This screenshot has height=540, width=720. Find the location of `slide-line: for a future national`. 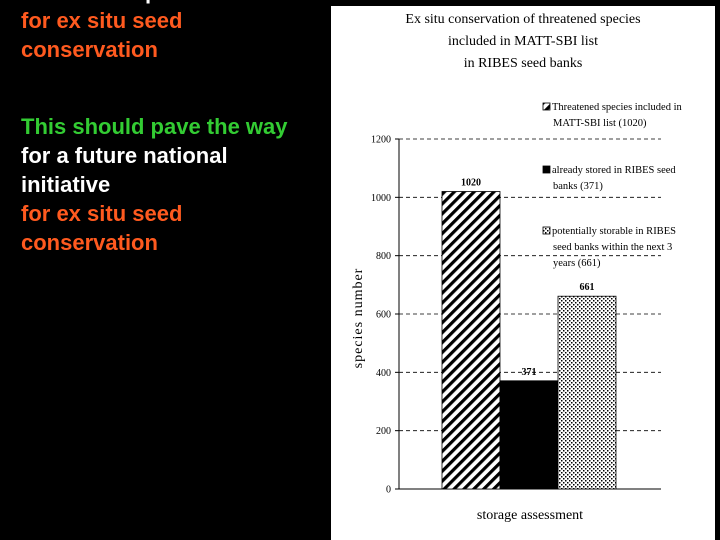

slide-line: for a future national is located at coordinates (124, 155).